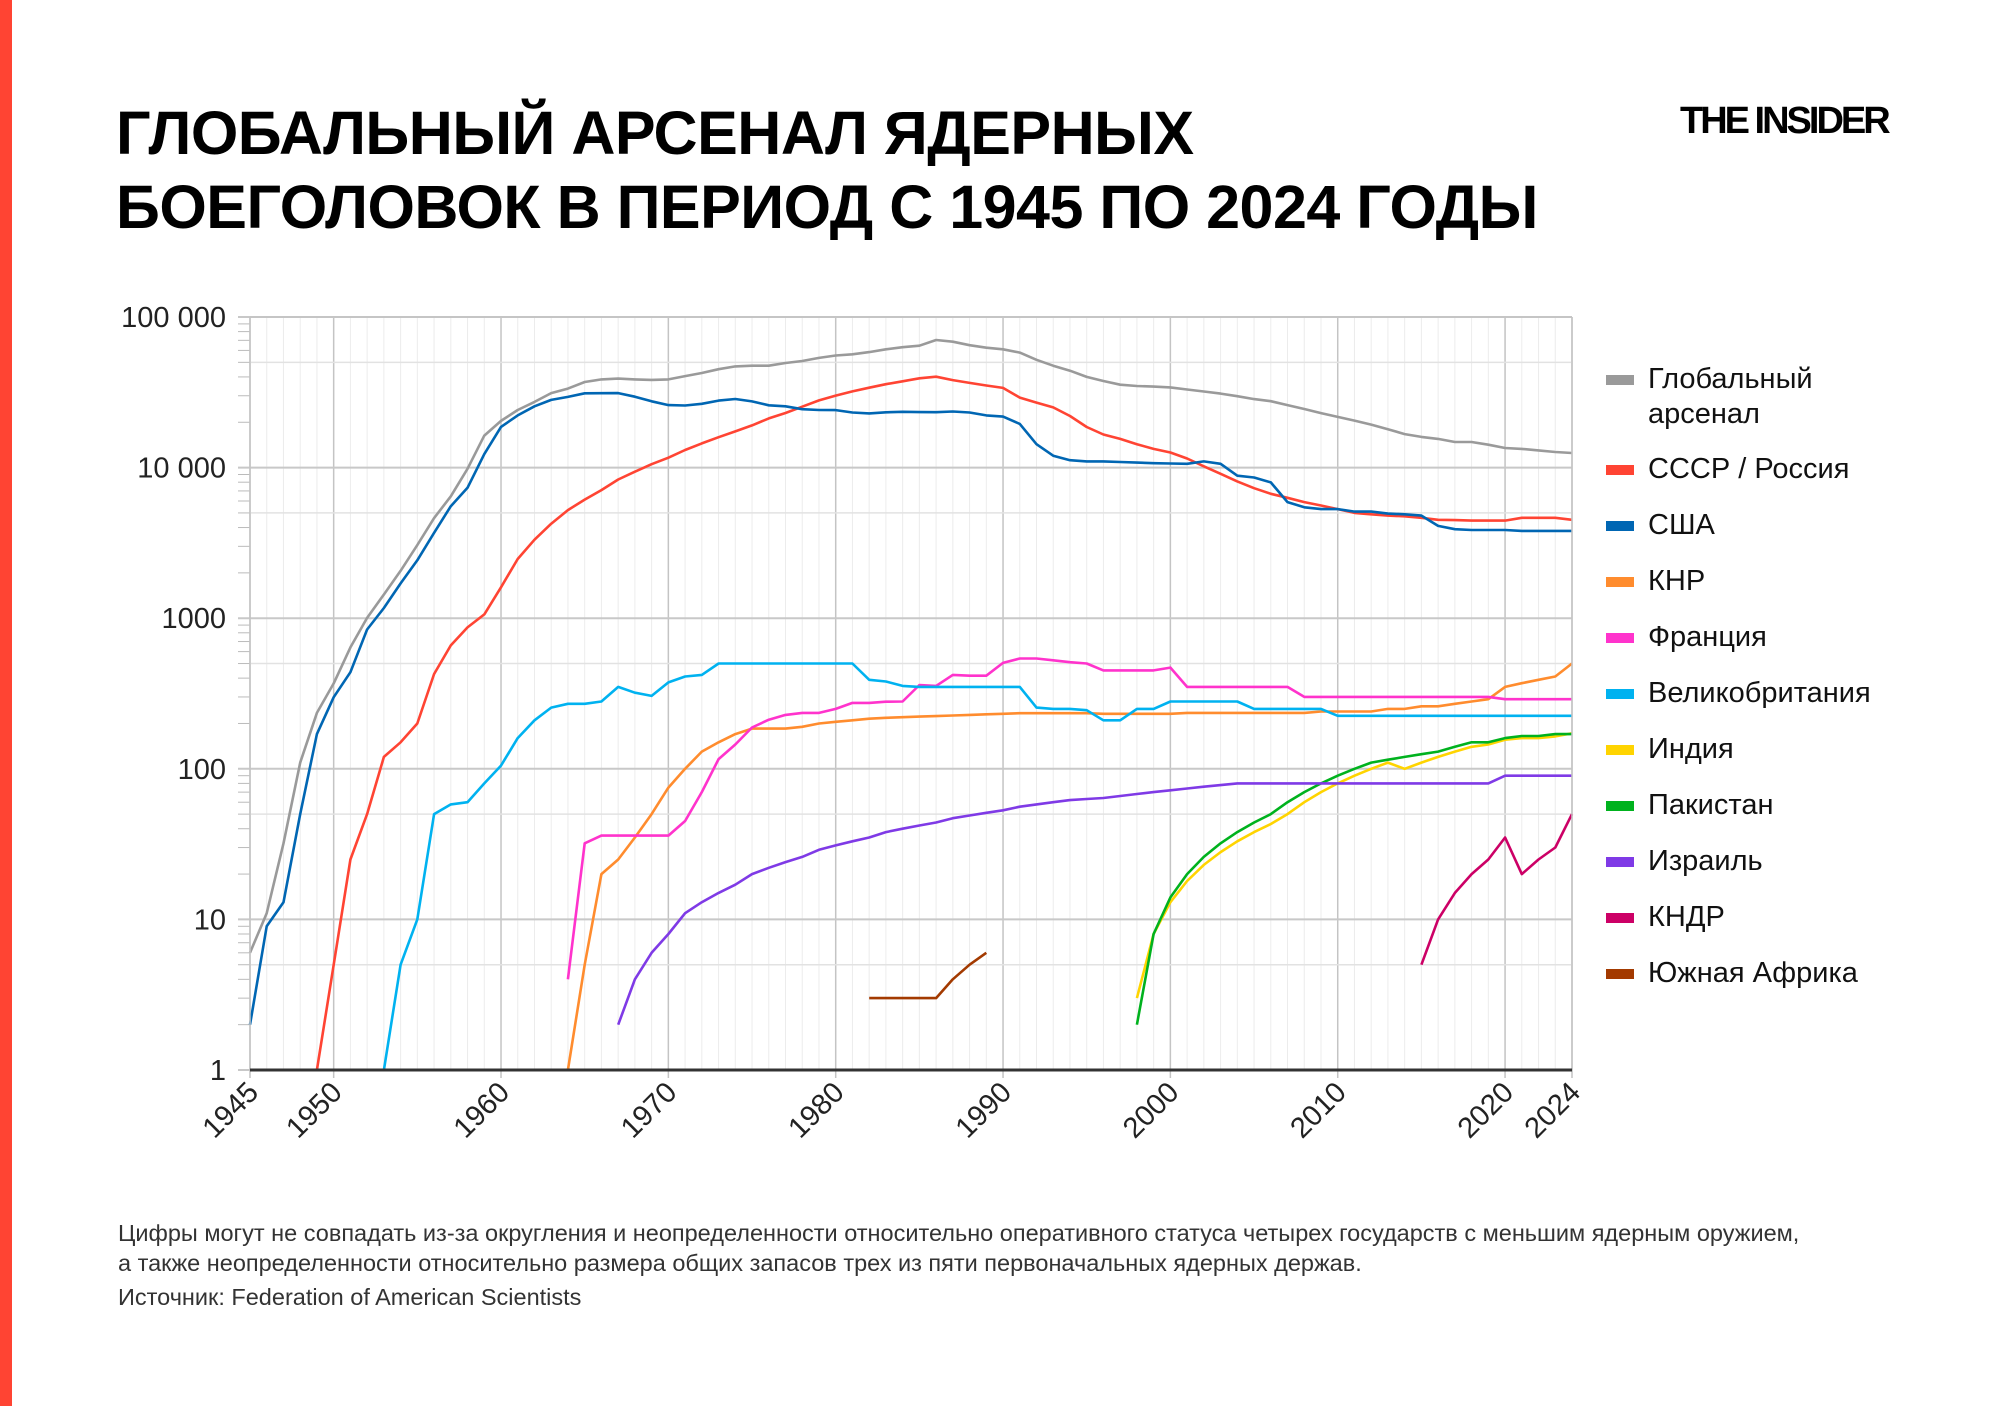  Describe the element at coordinates (1677, 581) in the screenshot. I see `legend-label: КНР` at that location.